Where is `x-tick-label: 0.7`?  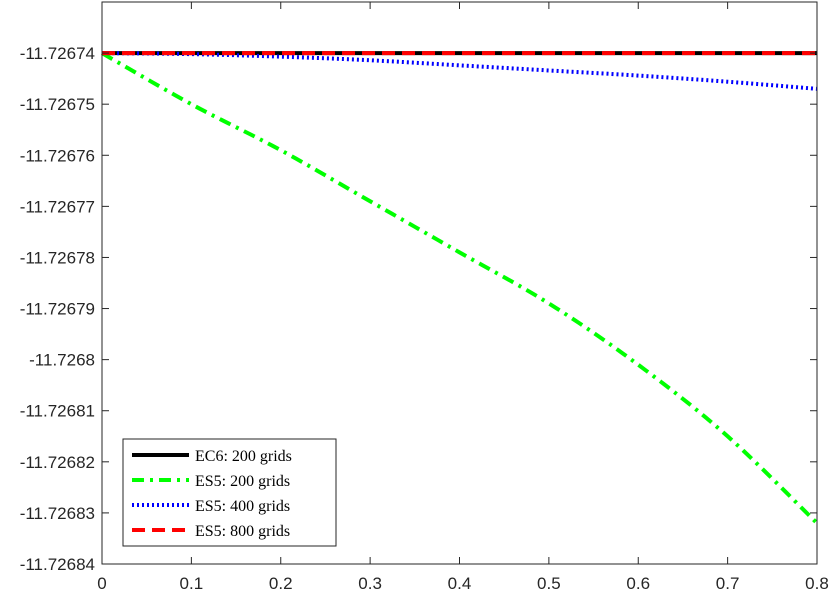
x-tick-label: 0.7 is located at coordinates (728, 583).